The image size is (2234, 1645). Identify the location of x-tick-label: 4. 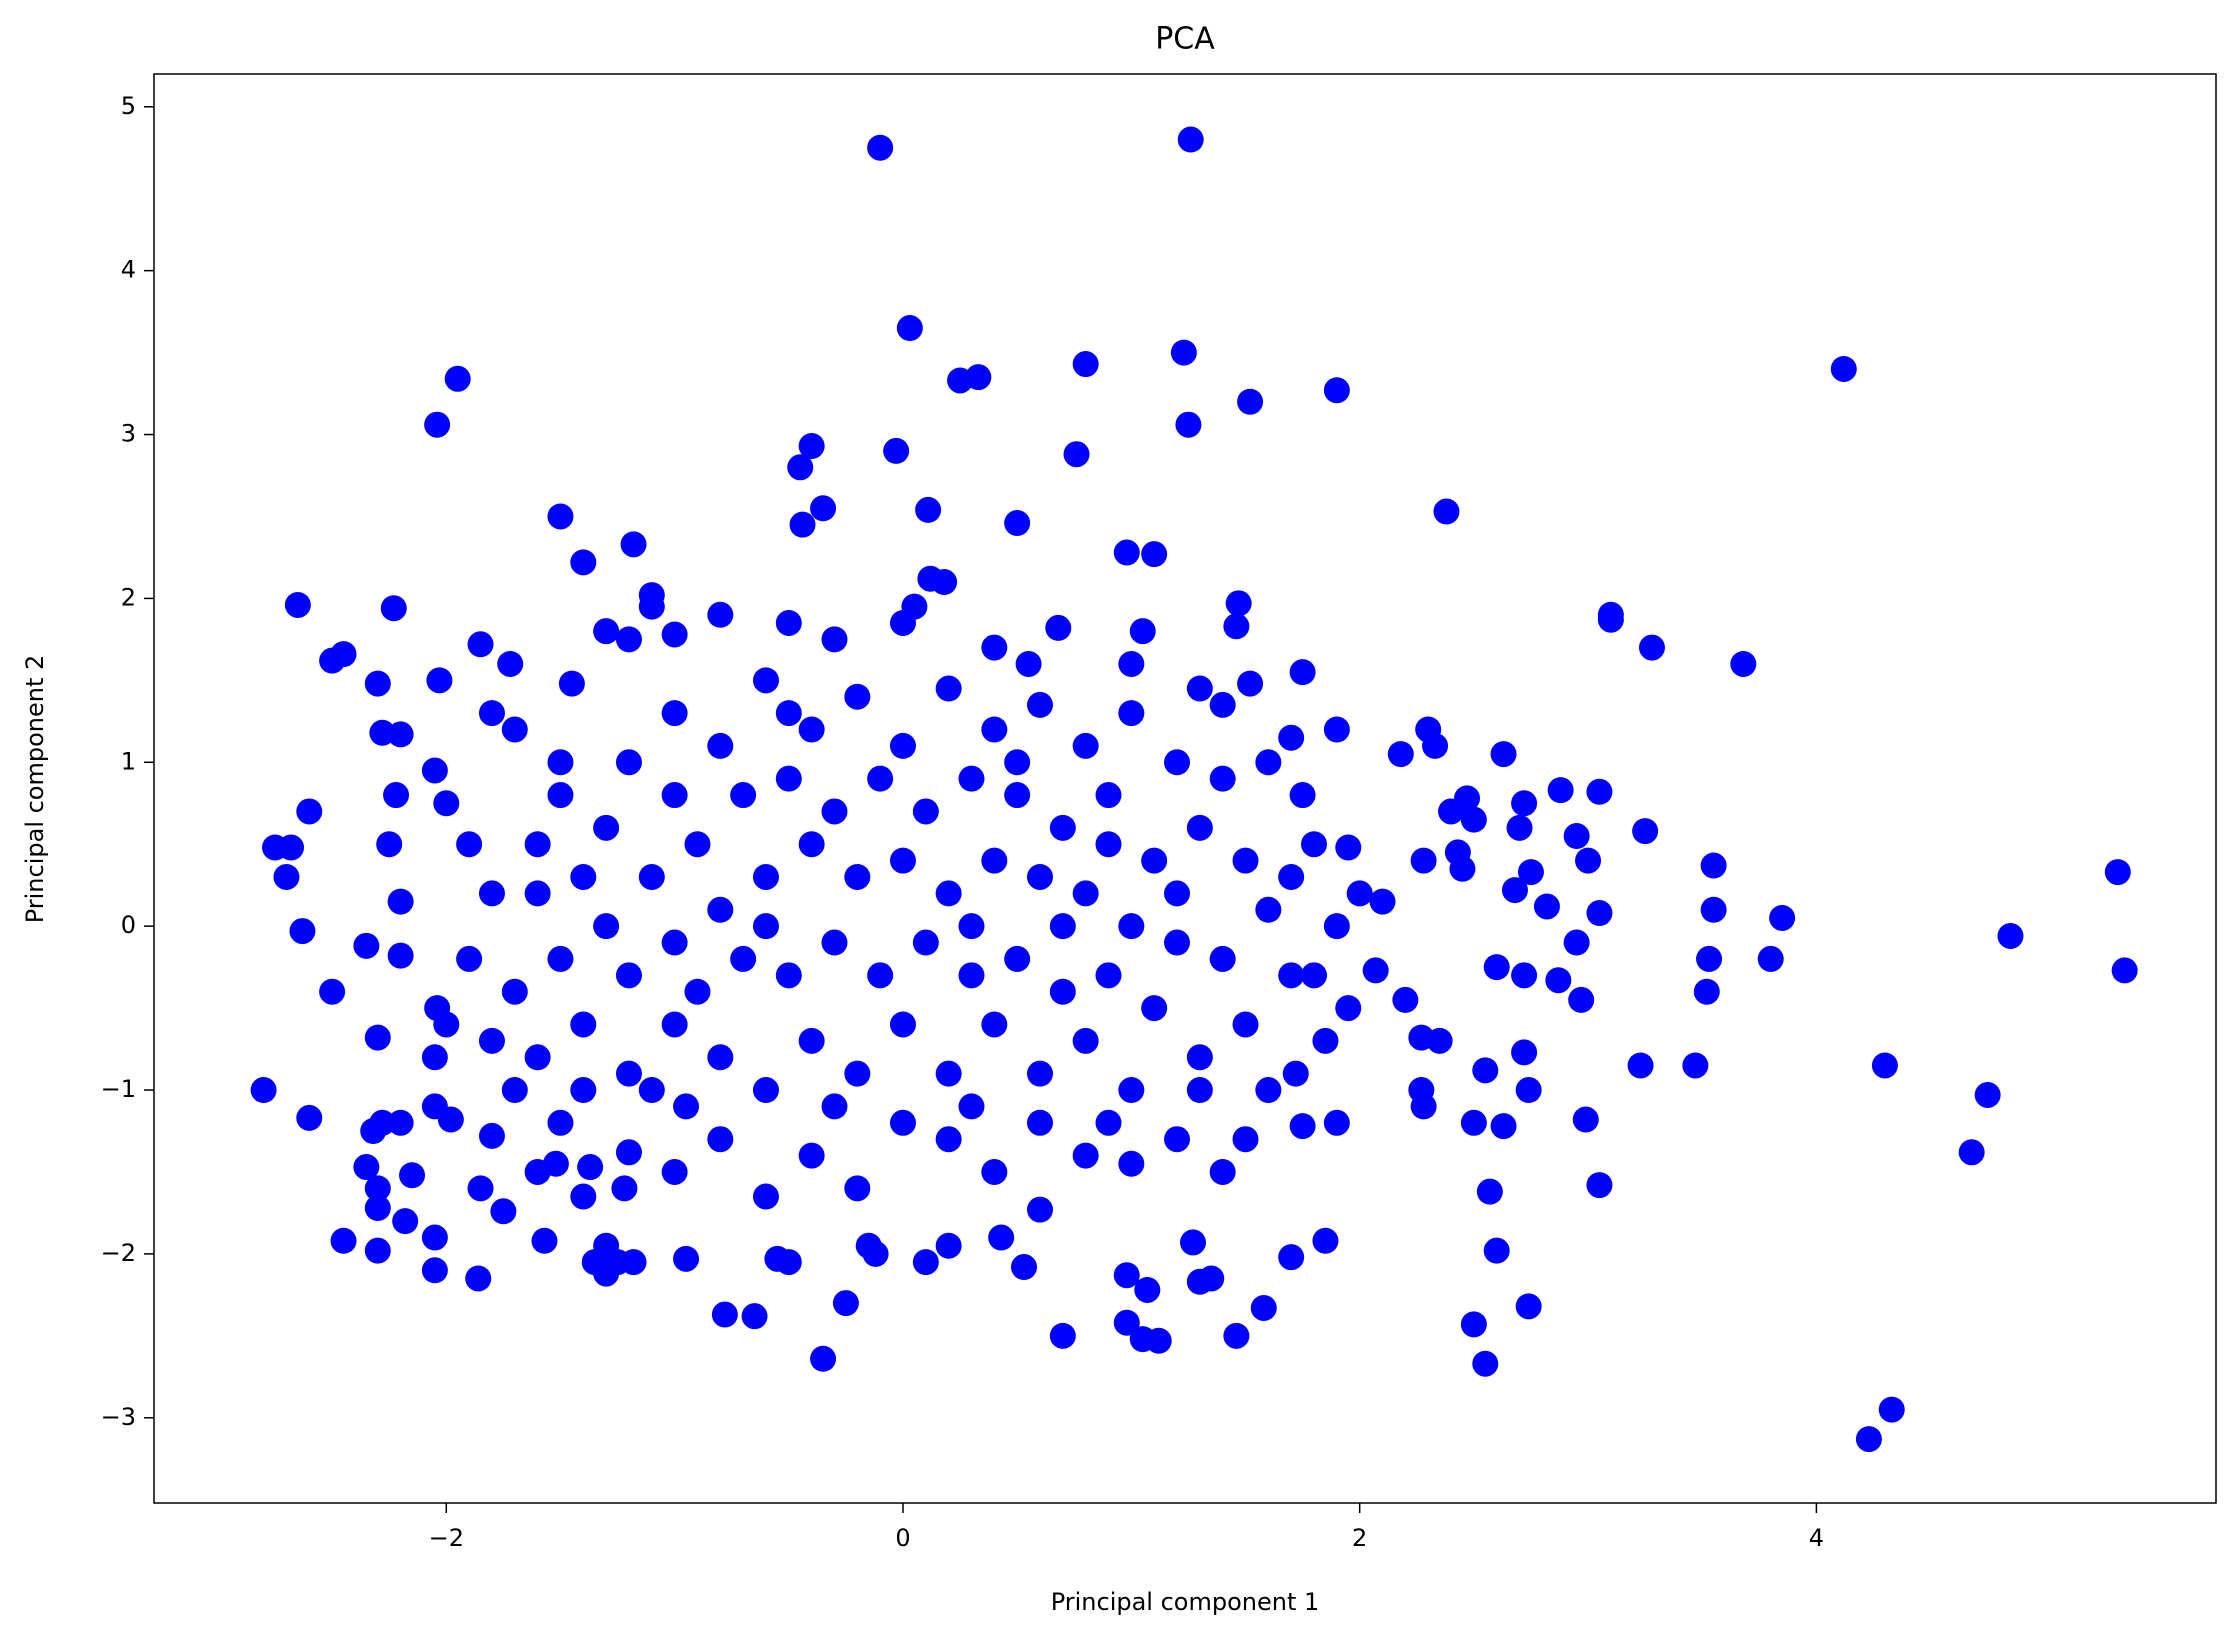
(1816, 1538).